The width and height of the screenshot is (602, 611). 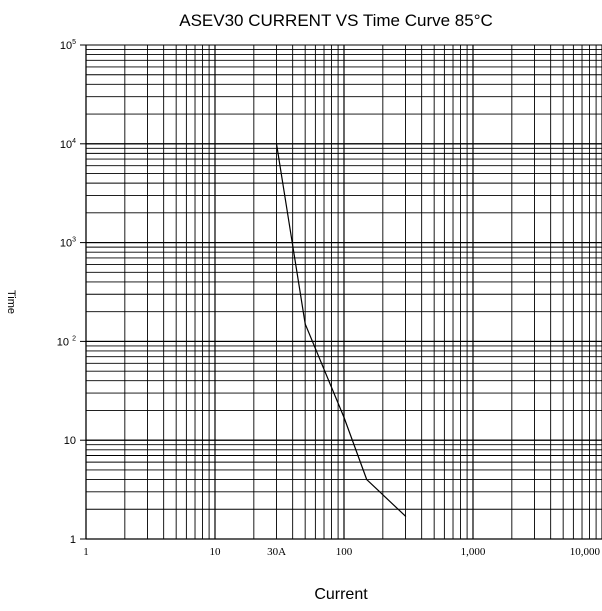 What do you see at coordinates (341, 594) in the screenshot?
I see `x-axis-label: Current` at bounding box center [341, 594].